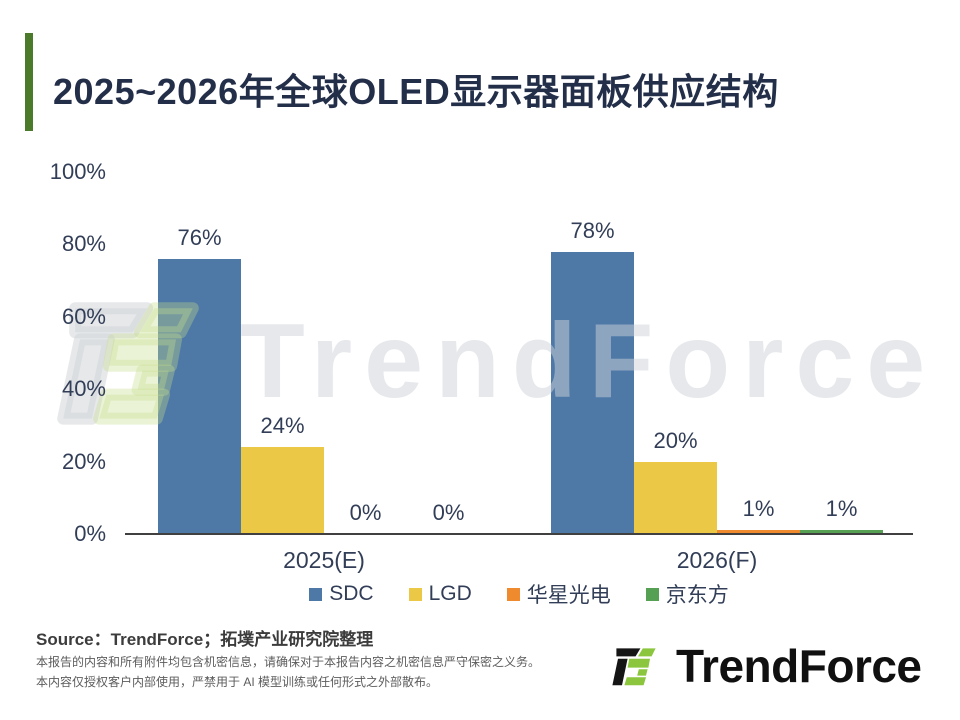 Image resolution: width=960 pixels, height=720 pixels. I want to click on bar-value-label: 76%, so click(199, 237).